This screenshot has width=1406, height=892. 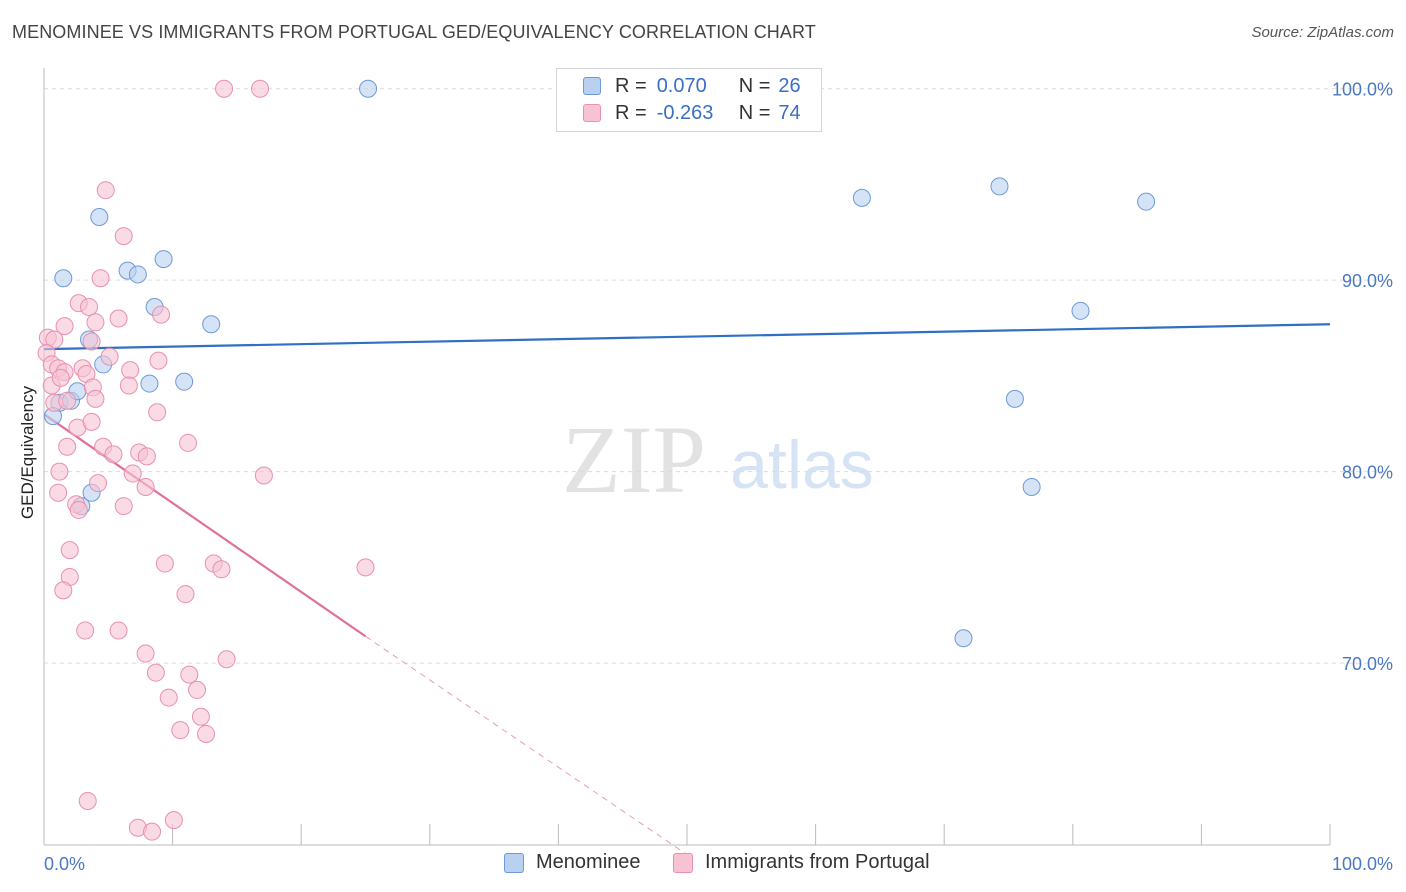 What do you see at coordinates (634, 459) in the screenshot?
I see `watermark-zip: ZIP` at bounding box center [634, 459].